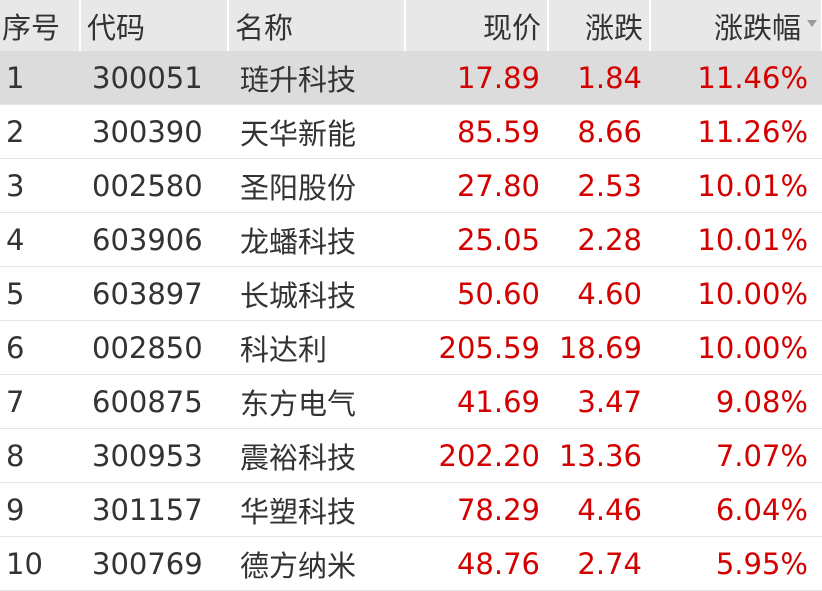 This screenshot has width=822, height=591. What do you see at coordinates (154, 509) in the screenshot?
I see `stock-code: 301157` at bounding box center [154, 509].